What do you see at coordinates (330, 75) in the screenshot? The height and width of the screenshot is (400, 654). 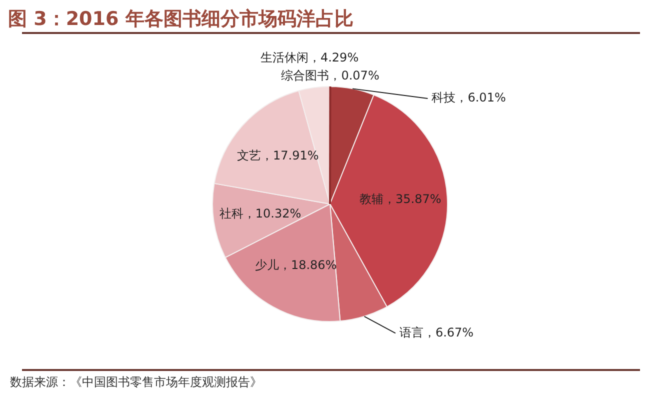 I see `slice-label: 综合图书，0.07%` at bounding box center [330, 75].